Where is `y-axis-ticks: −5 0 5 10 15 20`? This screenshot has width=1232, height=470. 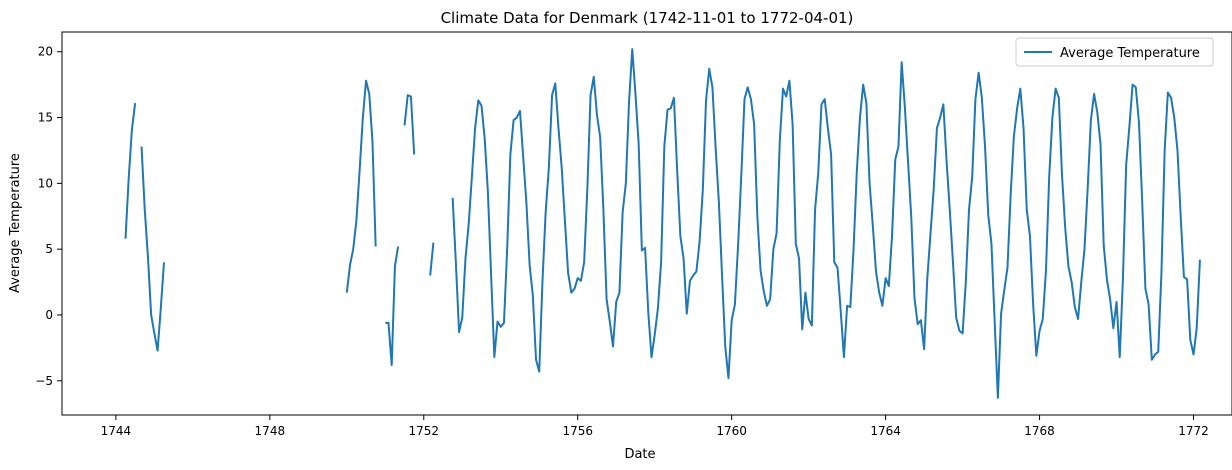
y-axis-ticks: −5 0 5 10 15 20 is located at coordinates (48, 216).